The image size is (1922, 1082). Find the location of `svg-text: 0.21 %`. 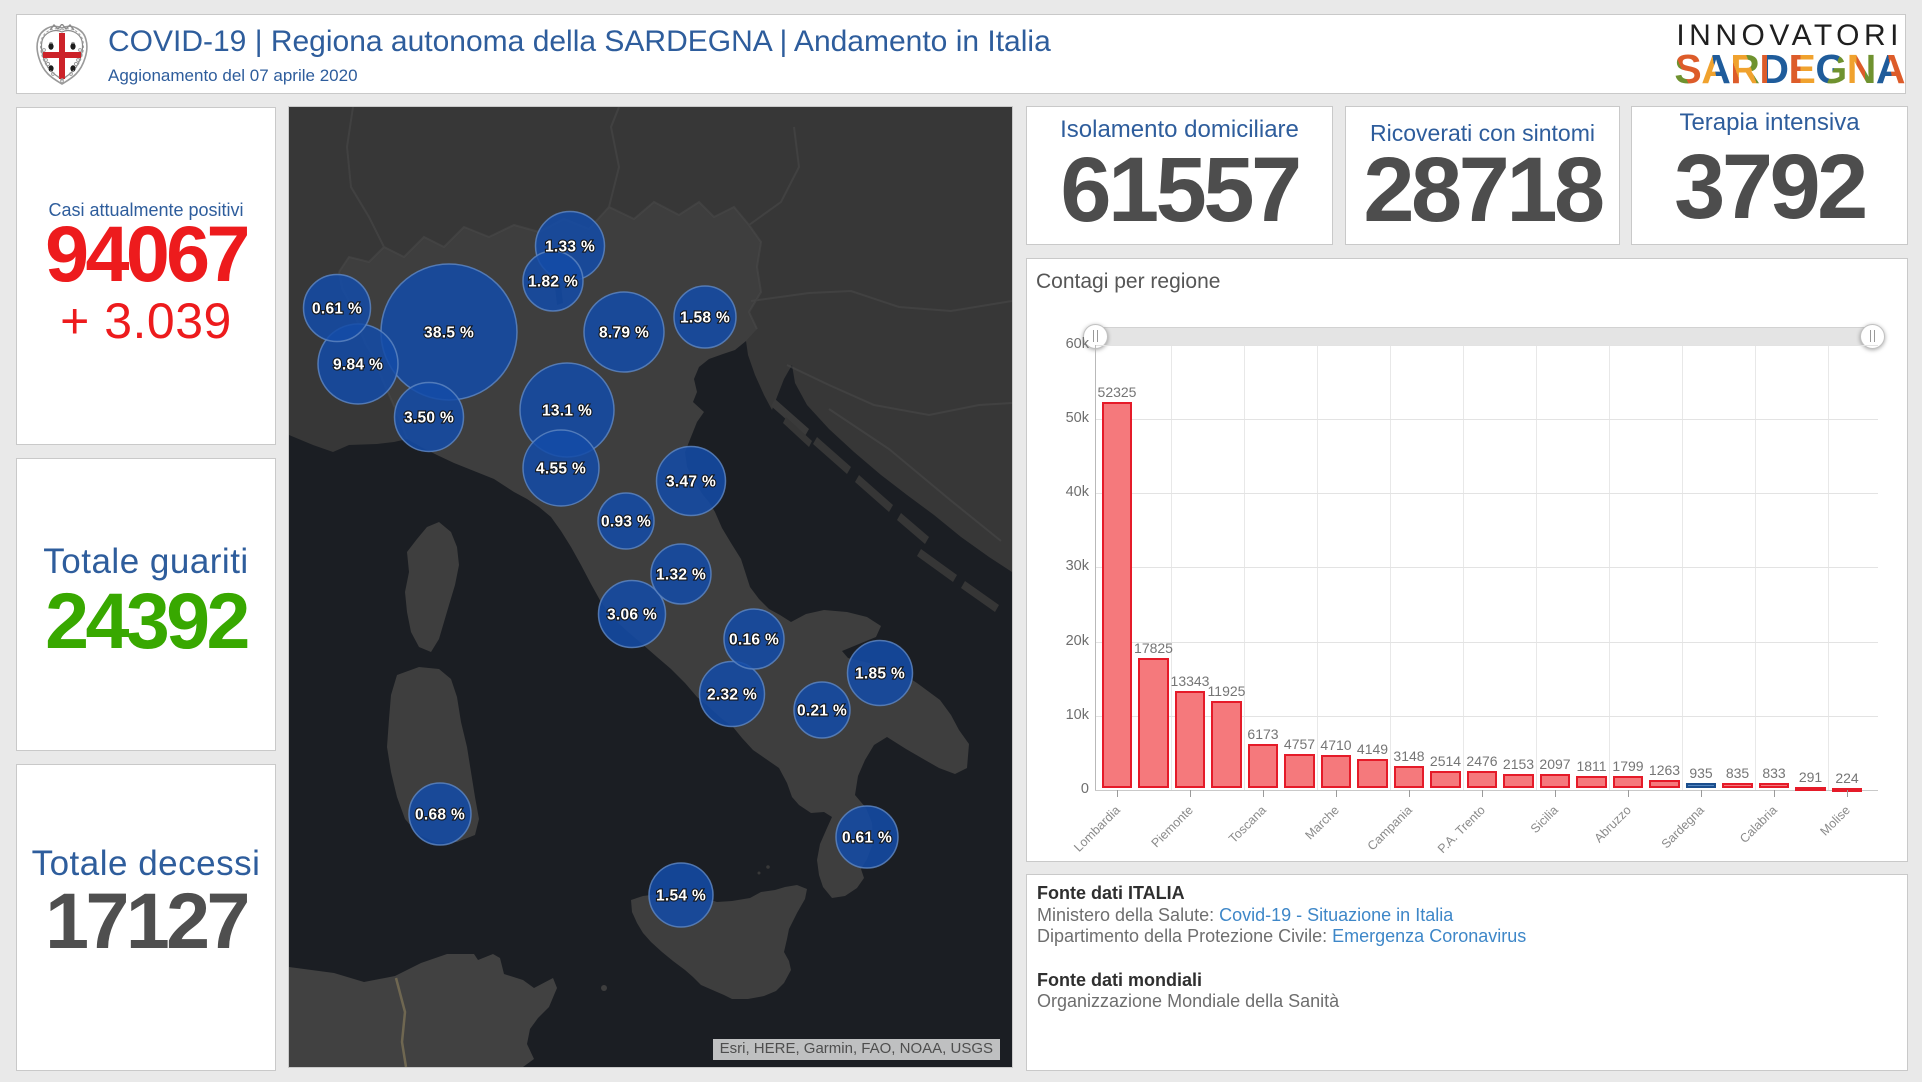

svg-text: 0.21 % is located at coordinates (822, 711).